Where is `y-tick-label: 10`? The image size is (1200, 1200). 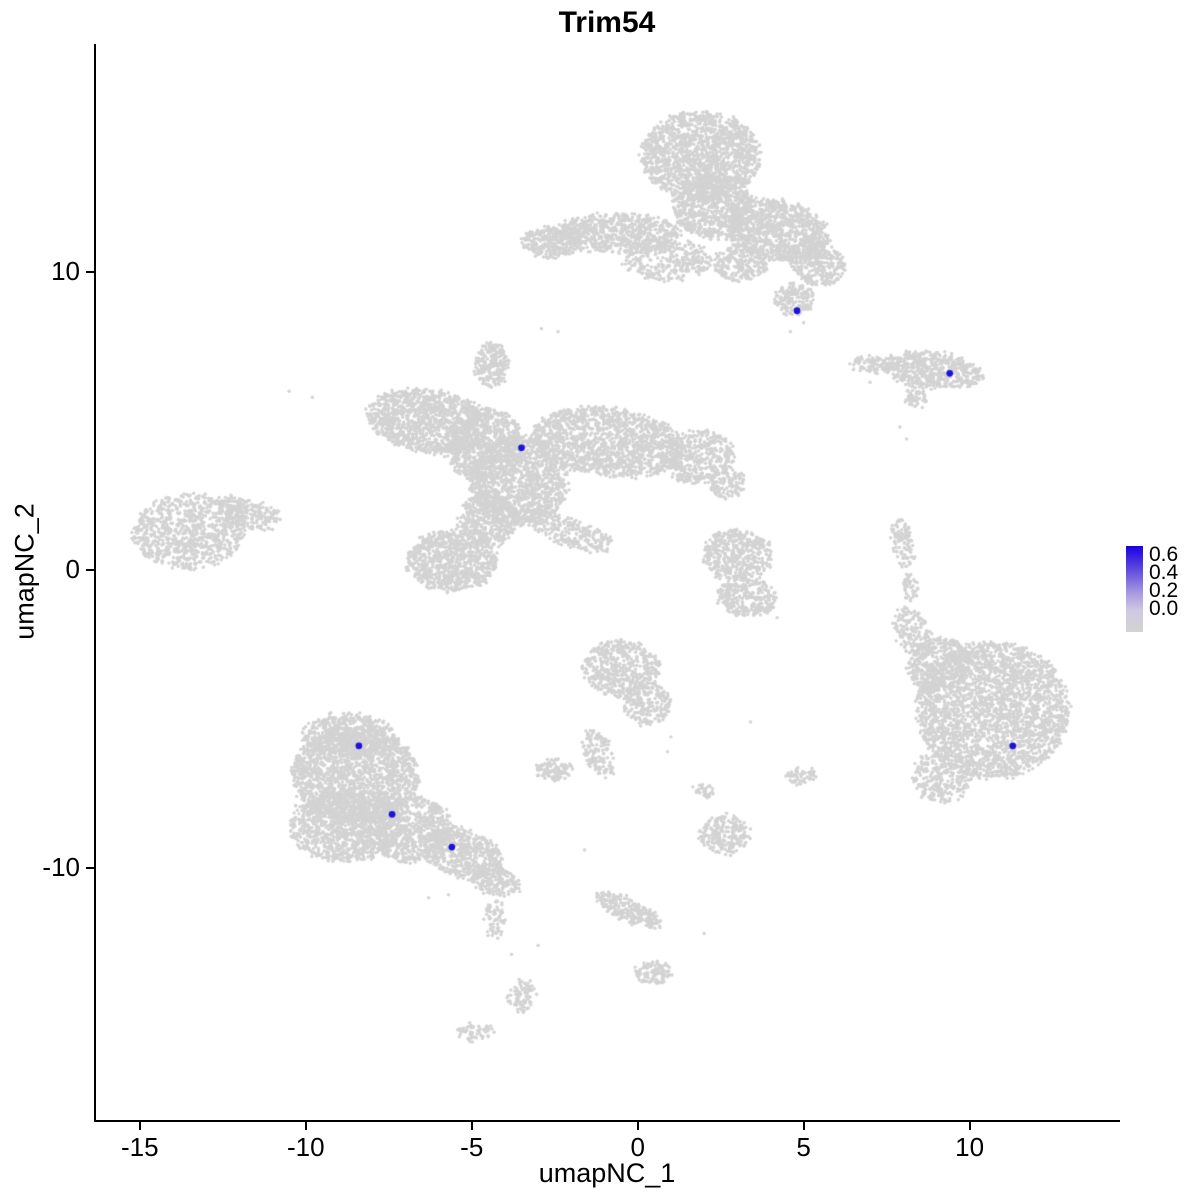 y-tick-label: 10 is located at coordinates (65, 271).